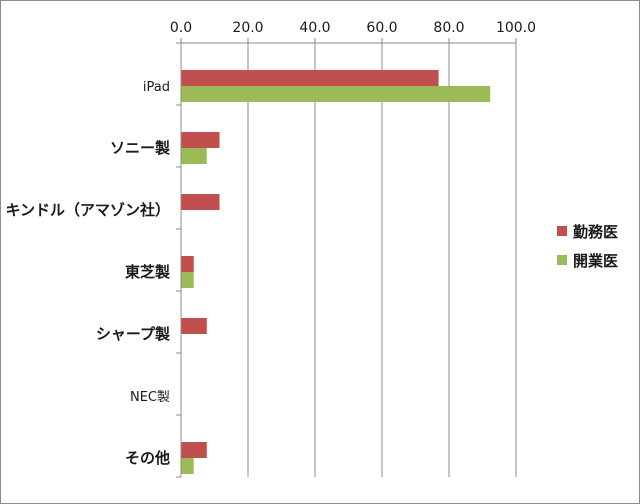 This screenshot has width=640, height=504. I want to click on legend-label: 開業医, so click(595, 261).